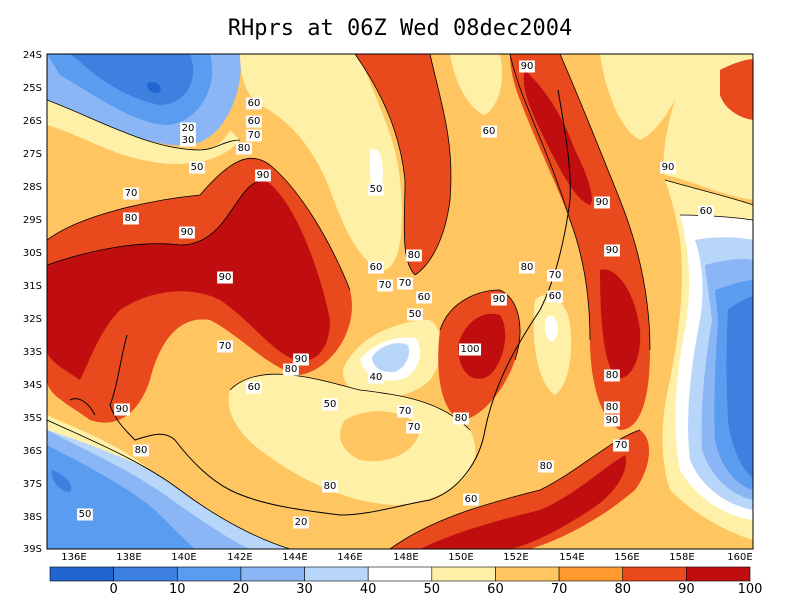 The image size is (800, 600). What do you see at coordinates (32, 154) in the screenshot?
I see `lat-label: 27S` at bounding box center [32, 154].